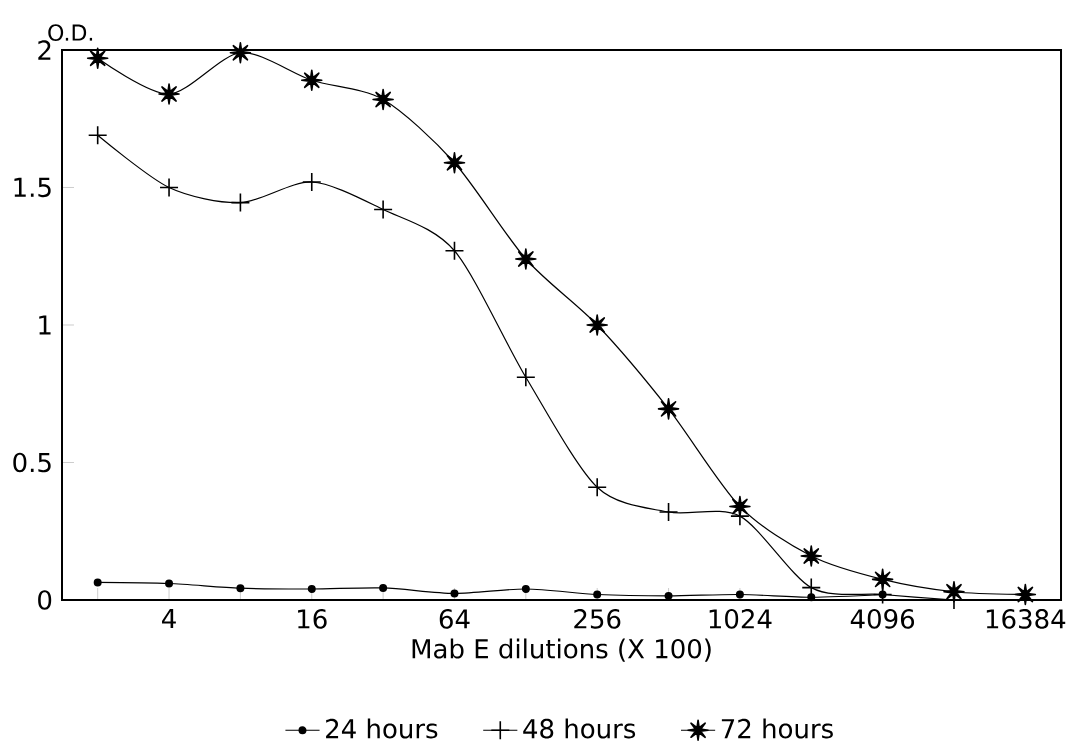  I want to click on y-tick-label: 0, so click(45, 600).